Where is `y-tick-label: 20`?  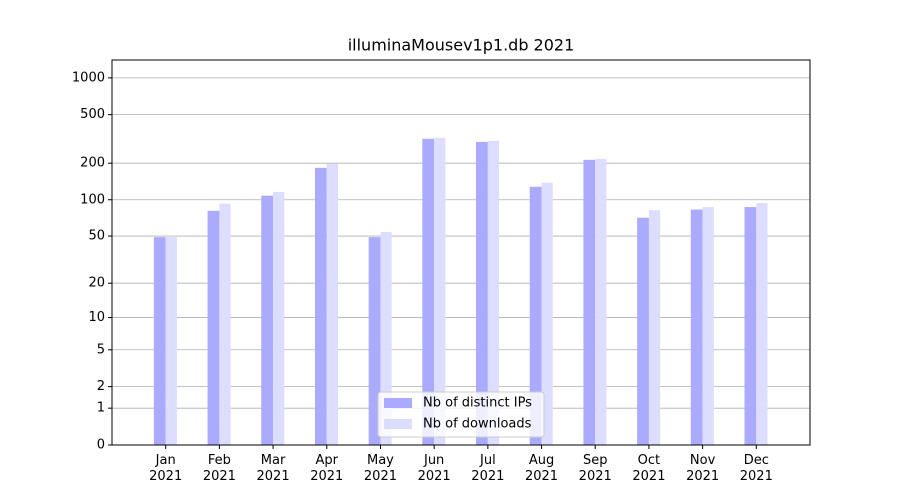 y-tick-label: 20 is located at coordinates (96, 283).